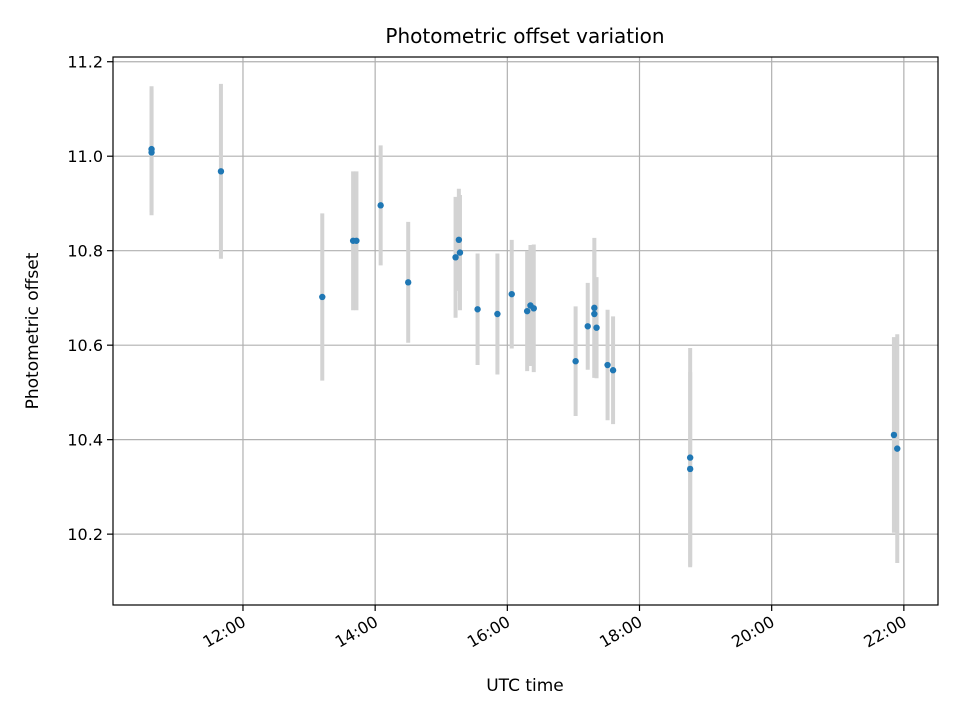  What do you see at coordinates (620, 632) in the screenshot?
I see `x-tick-label: 18:00` at bounding box center [620, 632].